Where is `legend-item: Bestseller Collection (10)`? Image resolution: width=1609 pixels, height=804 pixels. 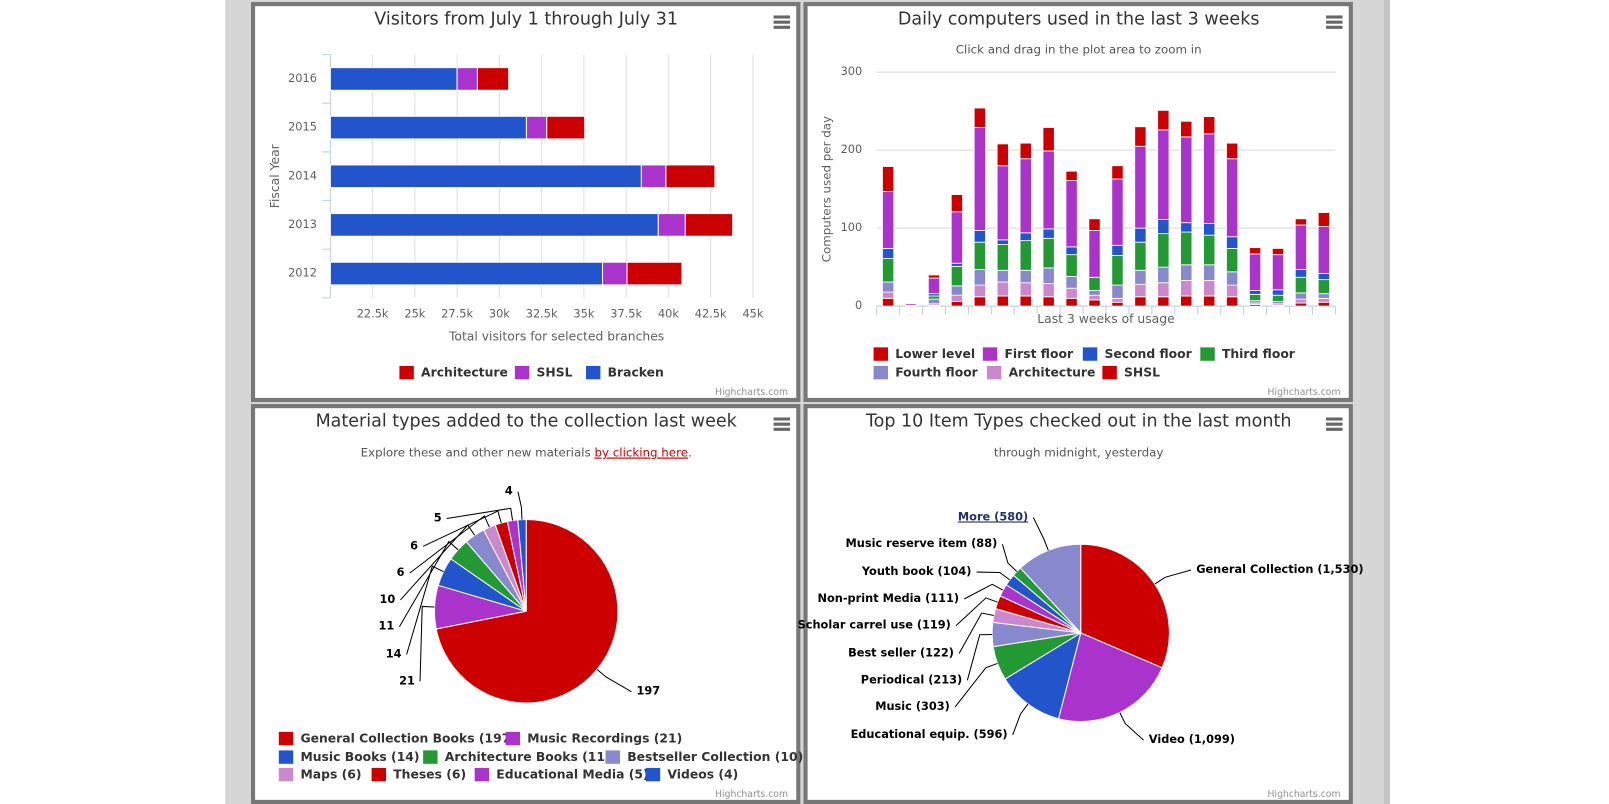
legend-item: Bestseller Collection (10) is located at coordinates (704, 757).